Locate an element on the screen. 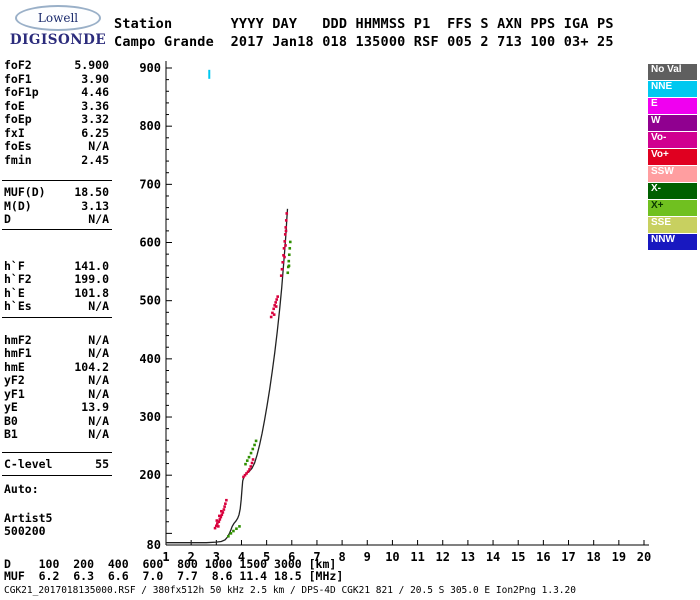  x-tick-label: 16 is located at coordinates (543, 557).